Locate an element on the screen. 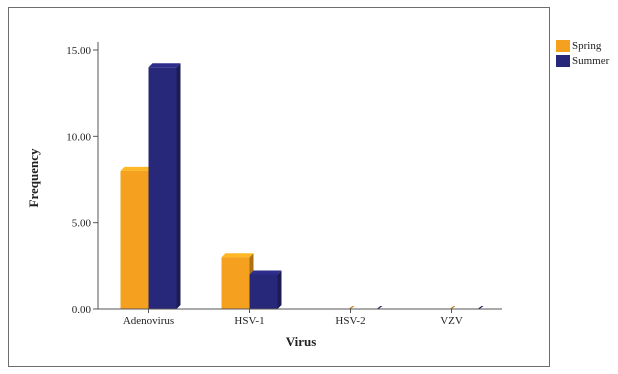 The height and width of the screenshot is (374, 618). legend-swatch-summer is located at coordinates (563, 61).